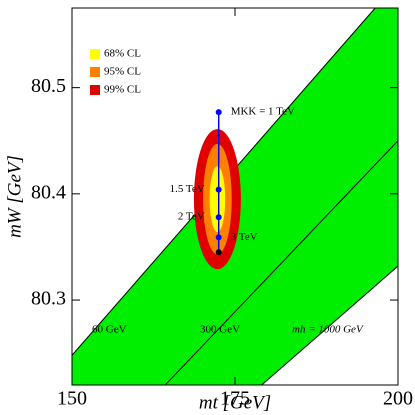 The height and width of the screenshot is (415, 415). Describe the element at coordinates (109, 330) in the screenshot. I see `line-label: 60 GeV` at that location.